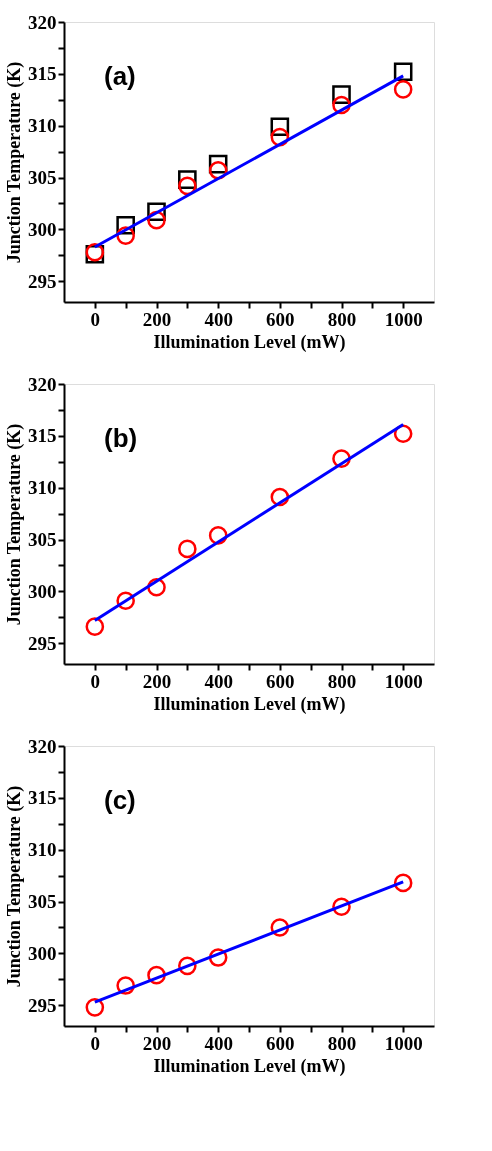  I want to click on annotation: (a), so click(120, 76).